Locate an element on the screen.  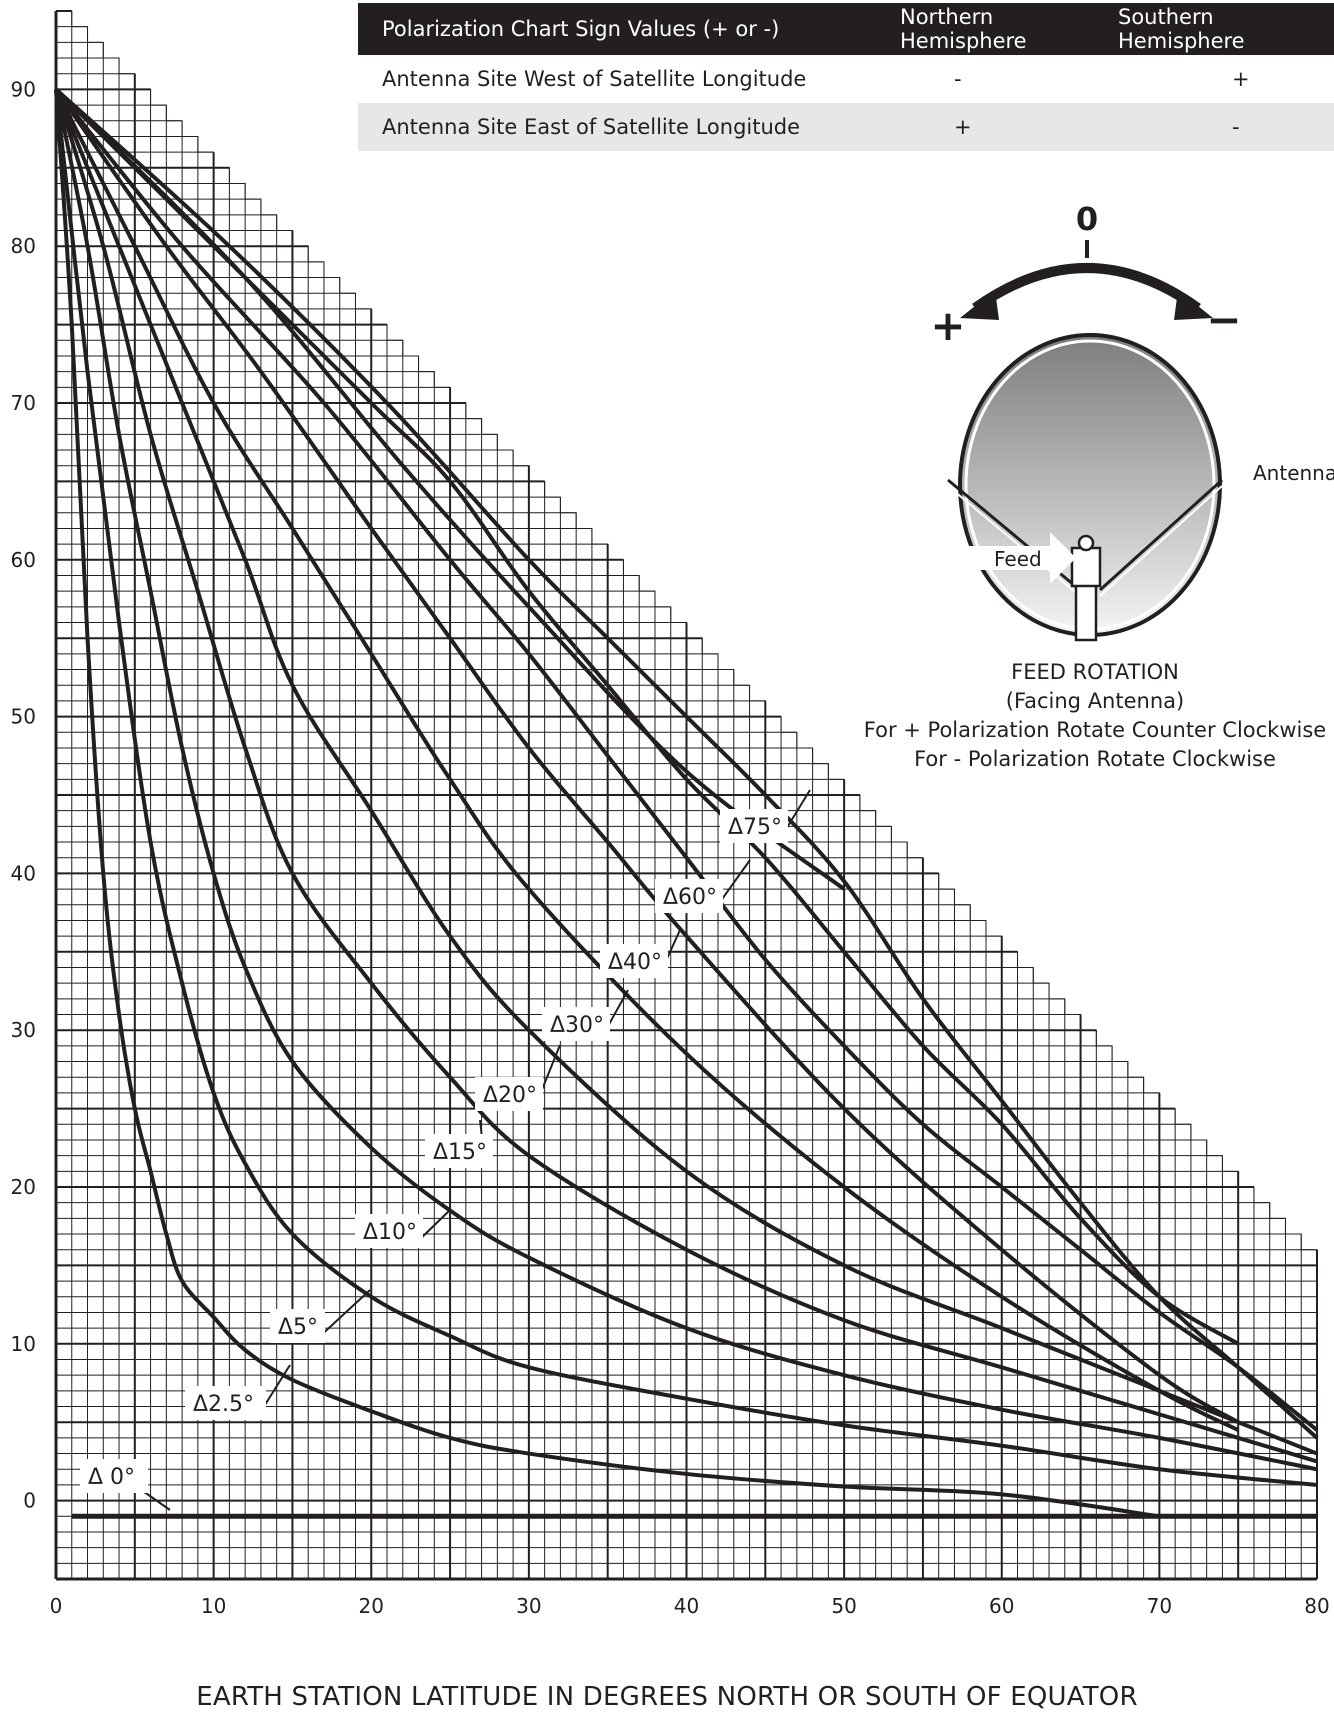
caption-line: For - Polarization Rotate Clockwise is located at coordinates (1095, 759).